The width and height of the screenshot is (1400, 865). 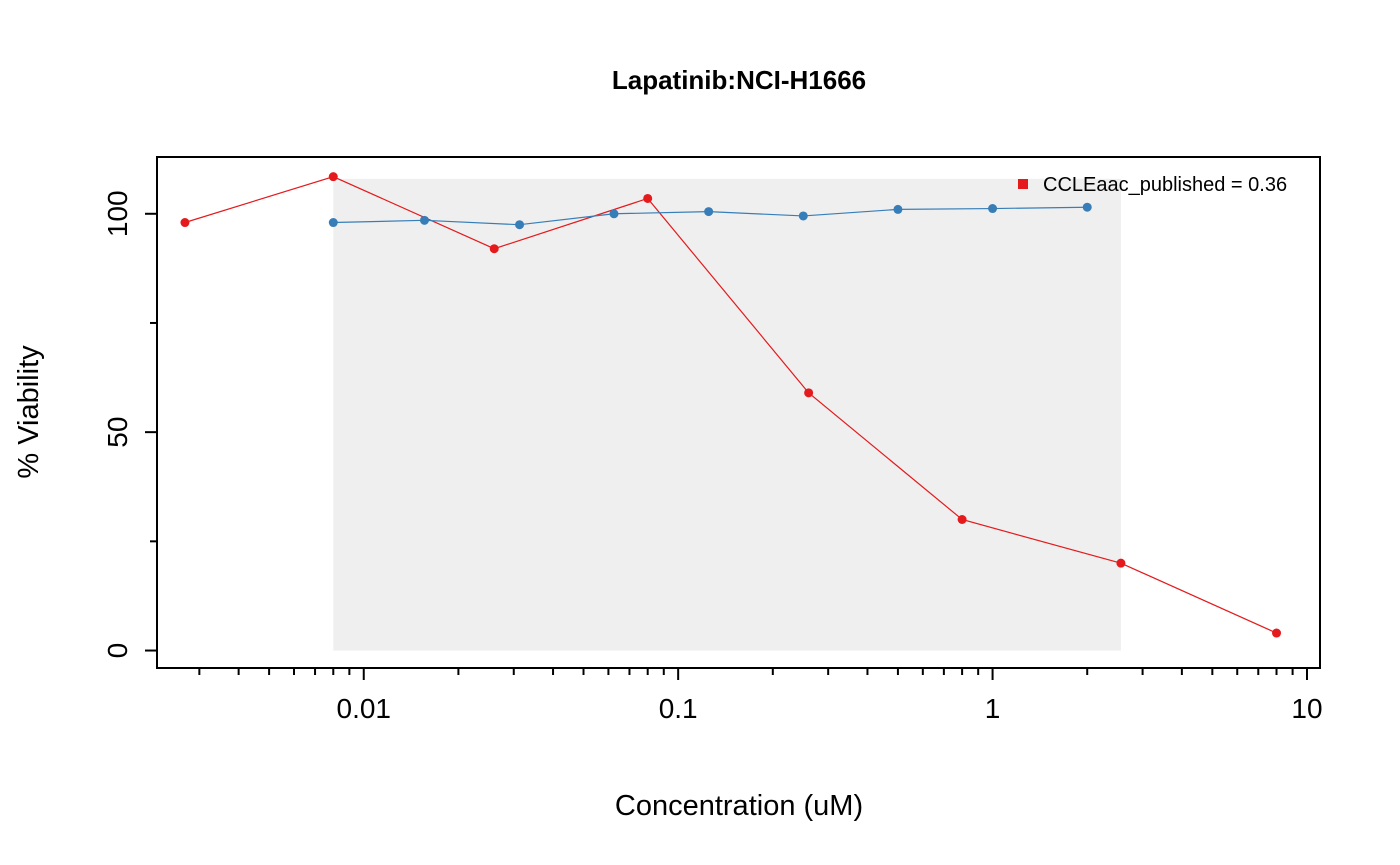 I want to click on x-tick-label: 0.01, so click(x=364, y=708).